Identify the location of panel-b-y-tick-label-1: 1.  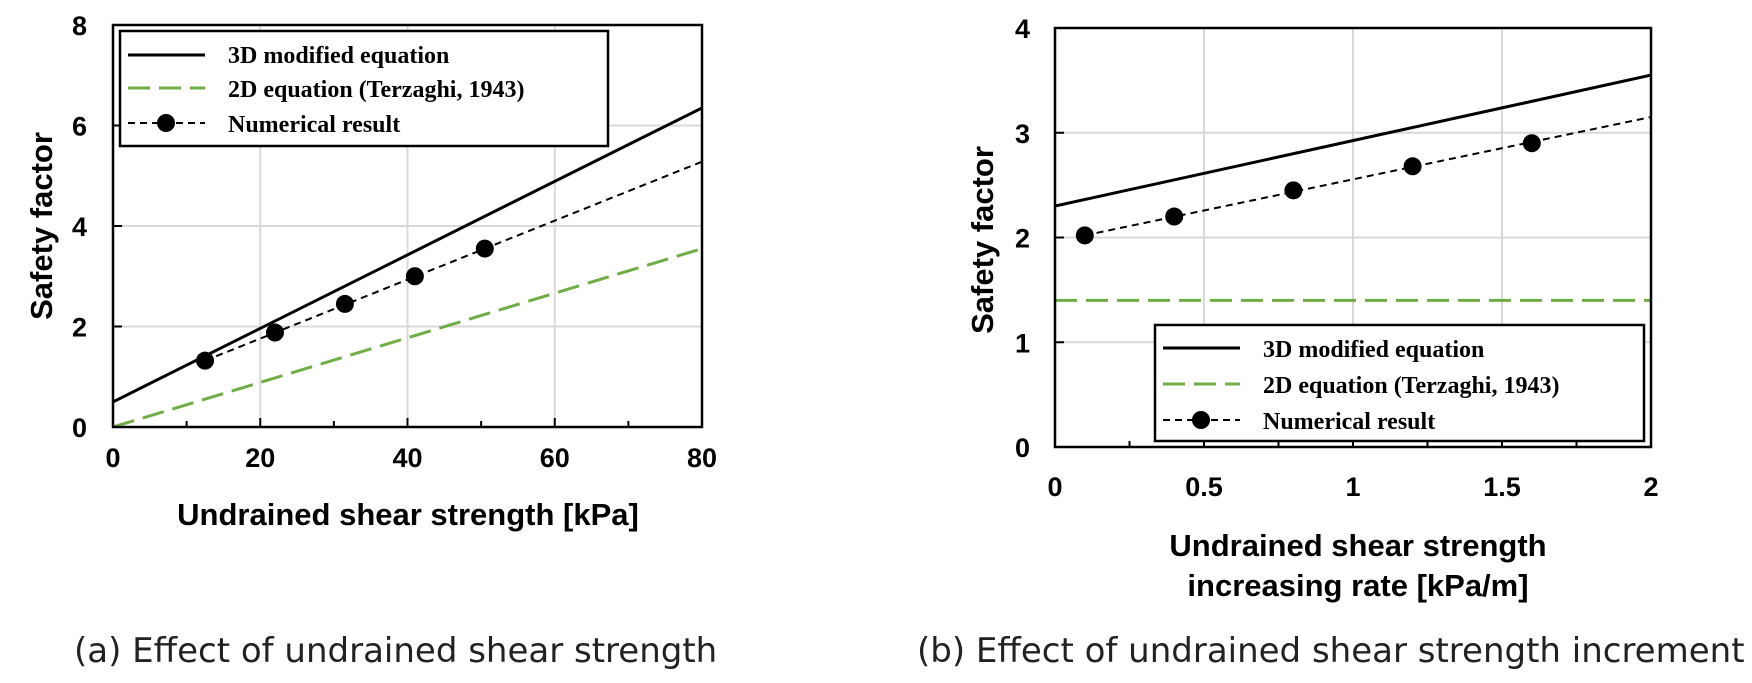
(1022, 343).